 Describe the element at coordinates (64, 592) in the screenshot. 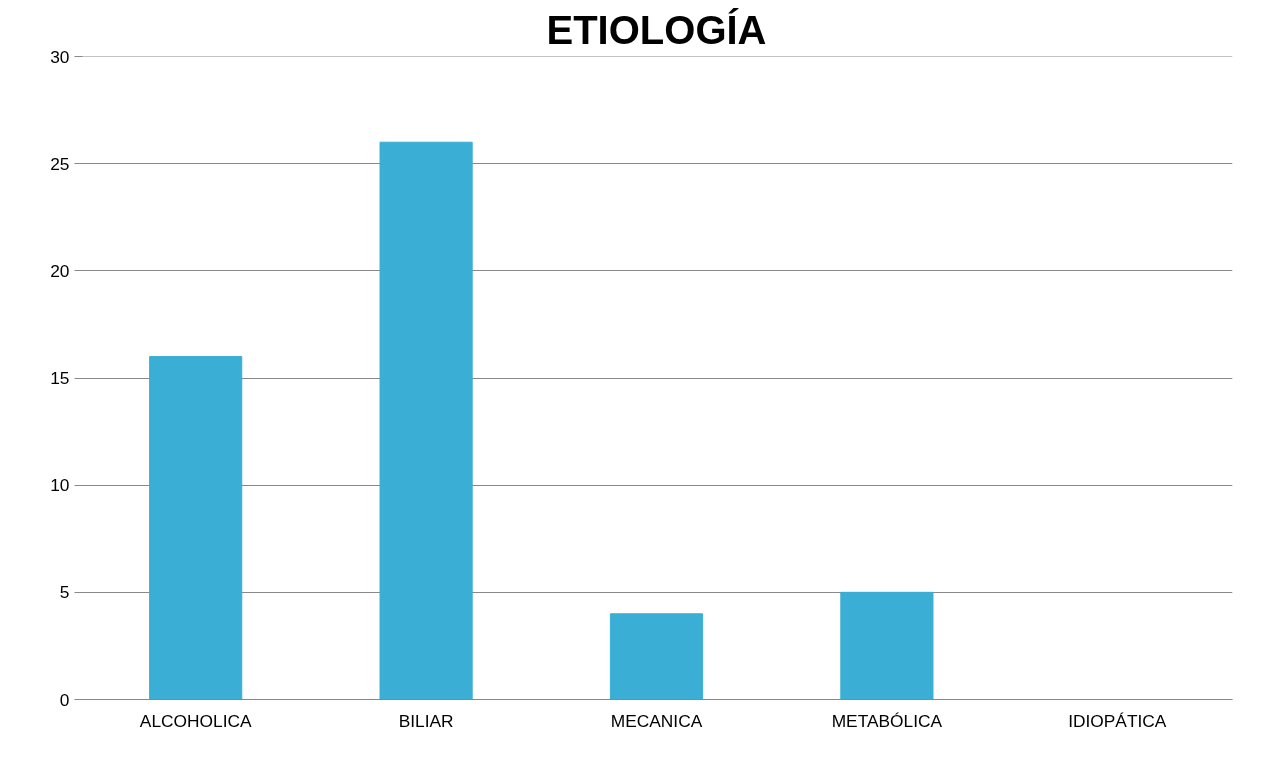

I see `y-tick-label: 5` at that location.